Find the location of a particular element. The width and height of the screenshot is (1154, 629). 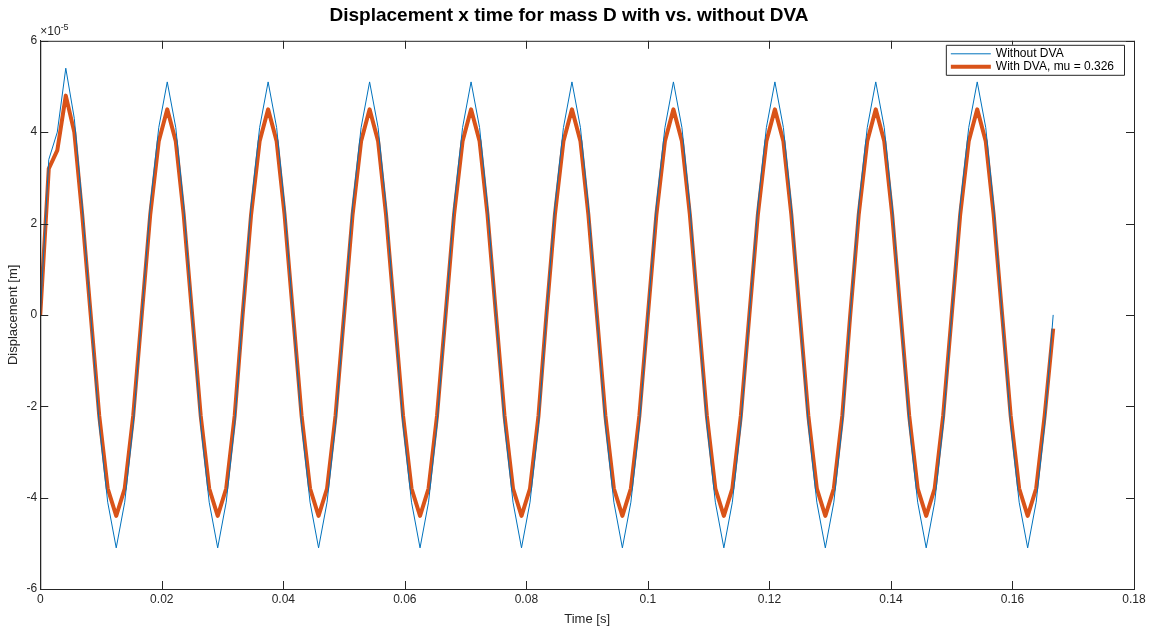

x-tick-label: 0.06 is located at coordinates (405, 598).